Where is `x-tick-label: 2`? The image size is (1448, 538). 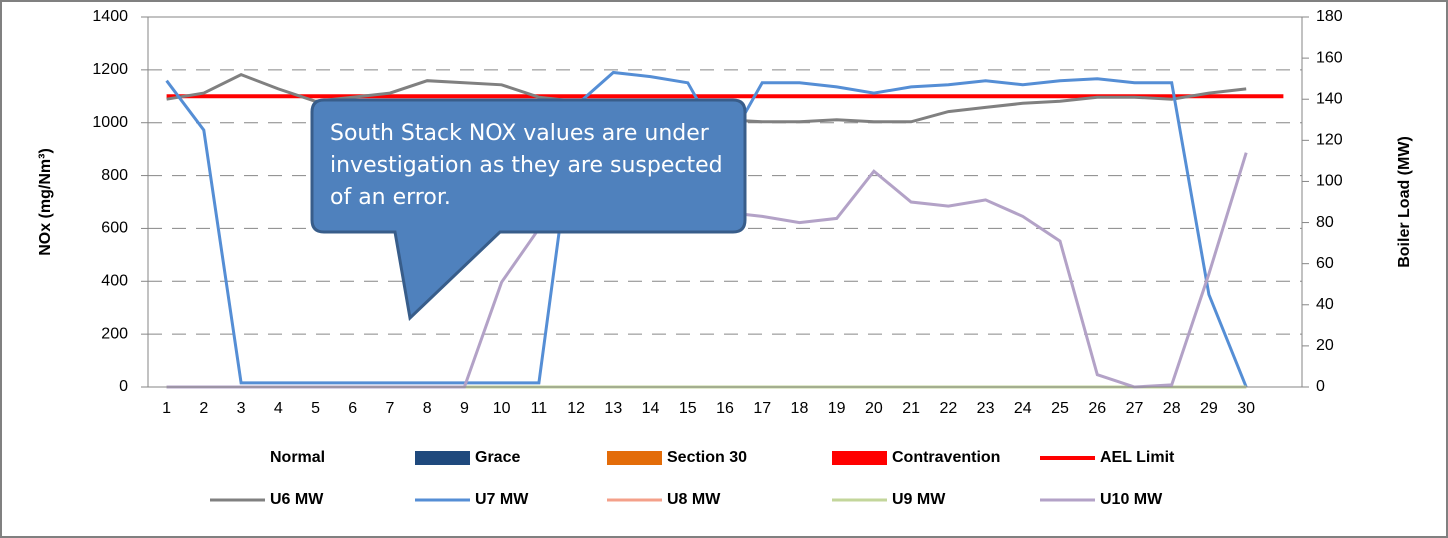 x-tick-label: 2 is located at coordinates (203, 408).